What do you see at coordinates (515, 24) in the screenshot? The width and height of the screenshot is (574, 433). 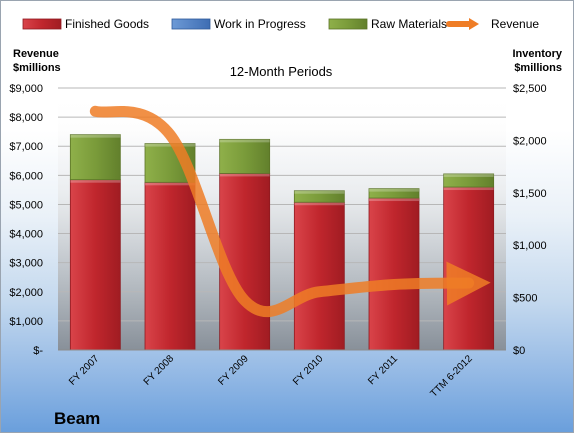 I see `legend-label: Revenue` at bounding box center [515, 24].